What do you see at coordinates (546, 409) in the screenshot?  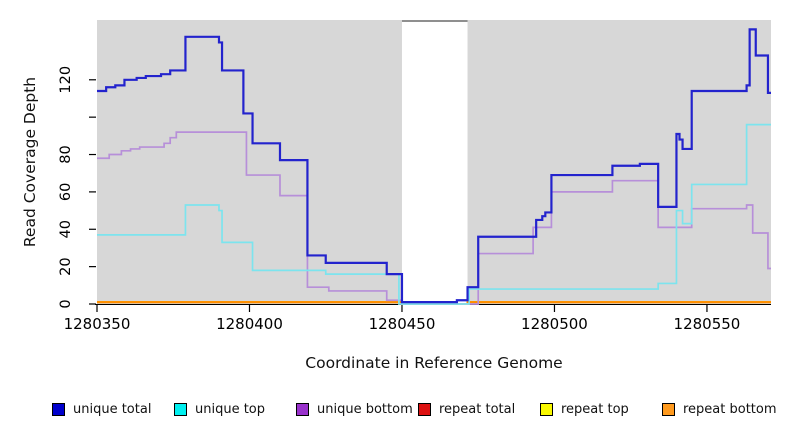 I see `repeat-top-swatch-icon` at bounding box center [546, 409].